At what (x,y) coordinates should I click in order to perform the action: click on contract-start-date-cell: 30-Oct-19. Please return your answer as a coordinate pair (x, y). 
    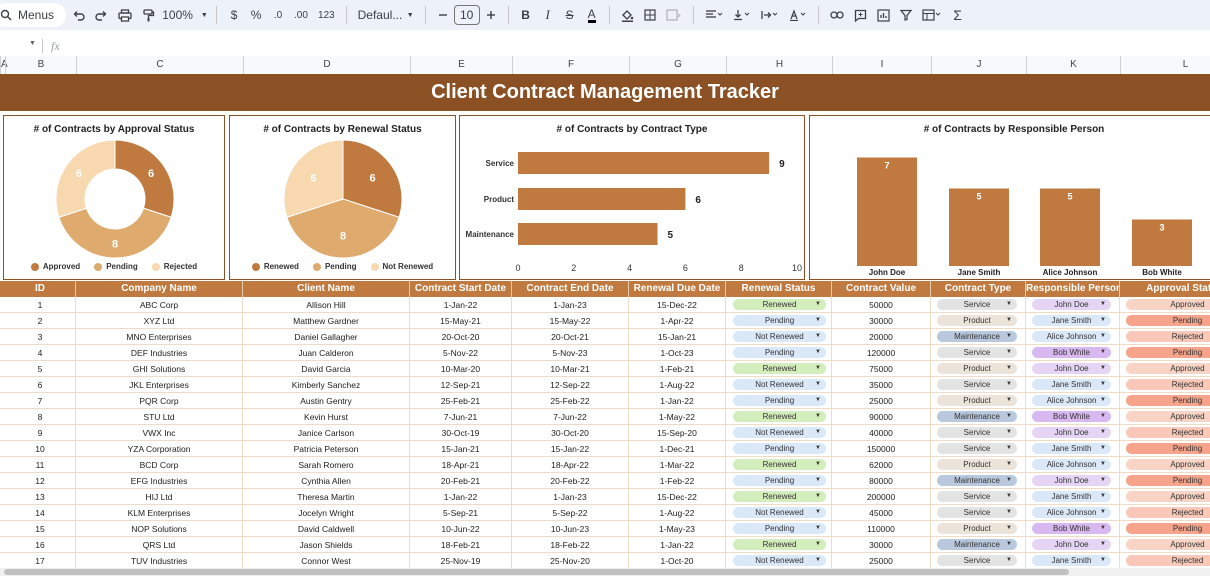
    Looking at the image, I should click on (461, 433).